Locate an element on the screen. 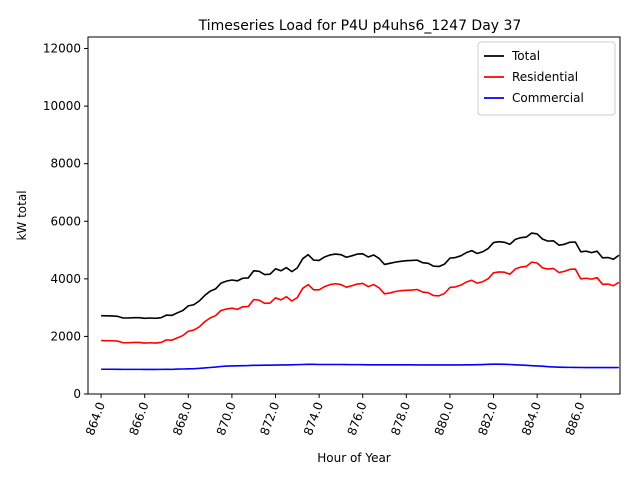  legend-label-residential: Residential is located at coordinates (545, 77).